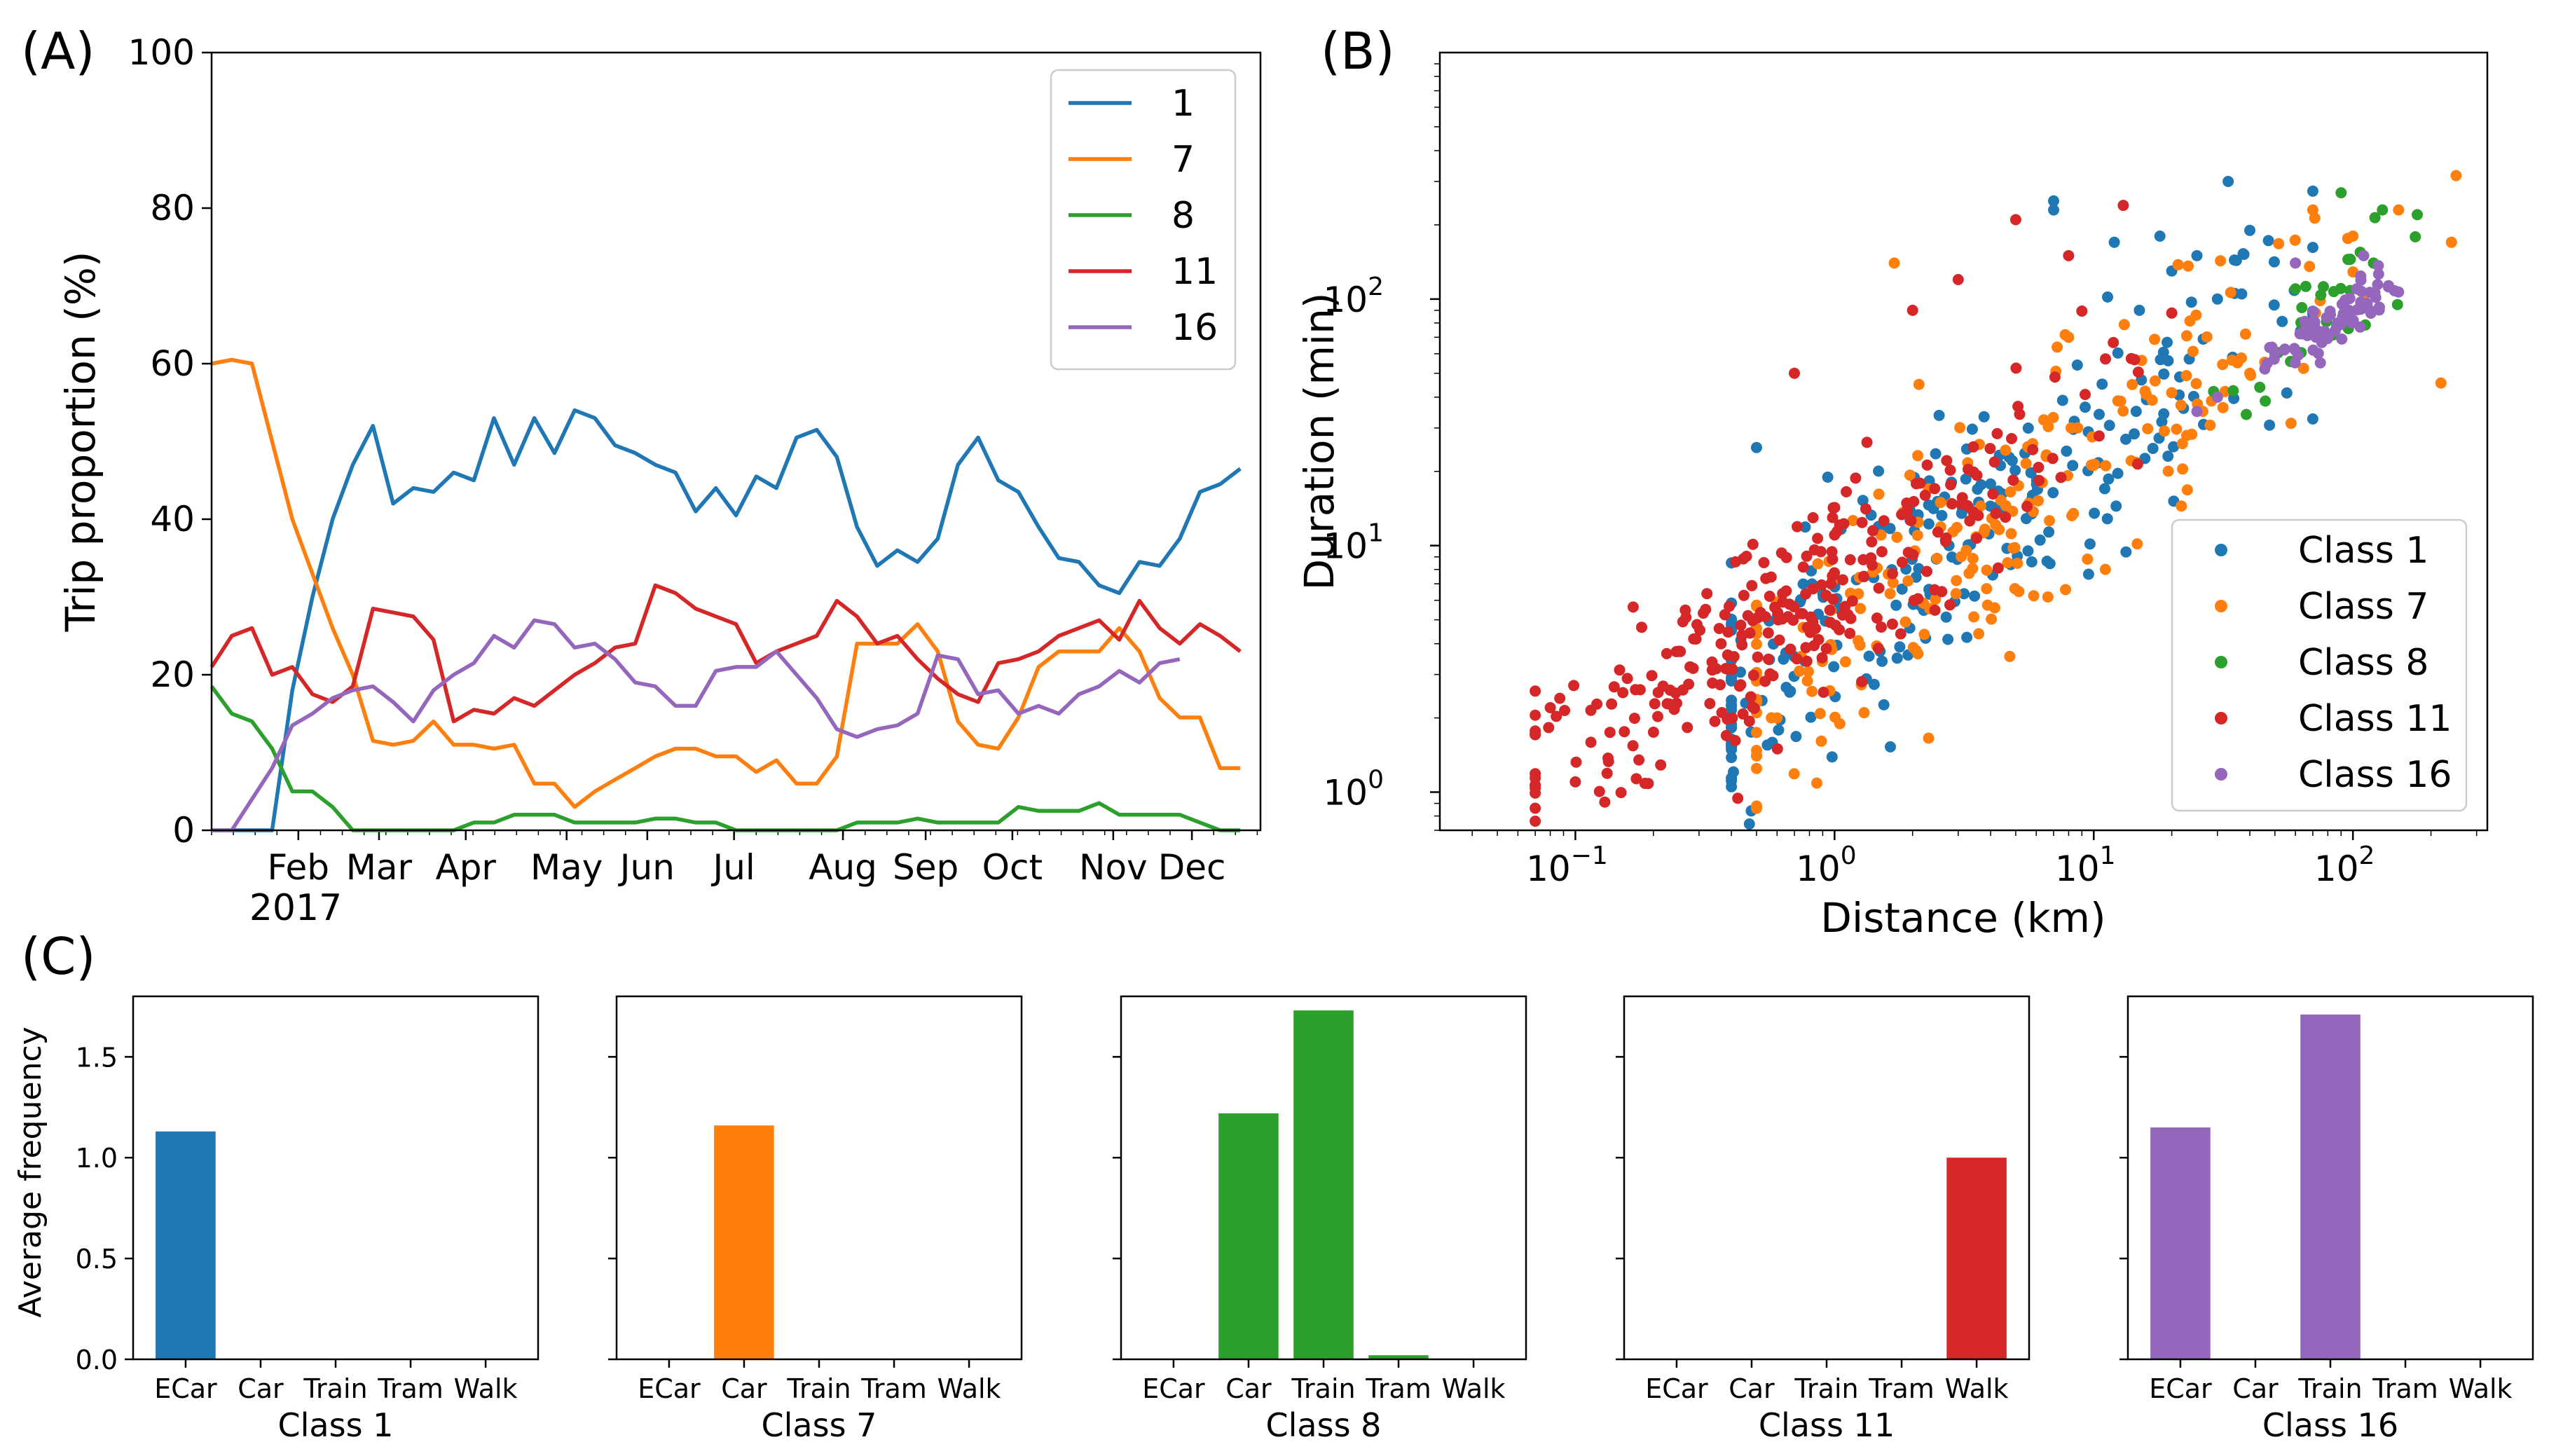  What do you see at coordinates (2319, 665) in the screenshot?
I see `panel-b-legend-box` at bounding box center [2319, 665].